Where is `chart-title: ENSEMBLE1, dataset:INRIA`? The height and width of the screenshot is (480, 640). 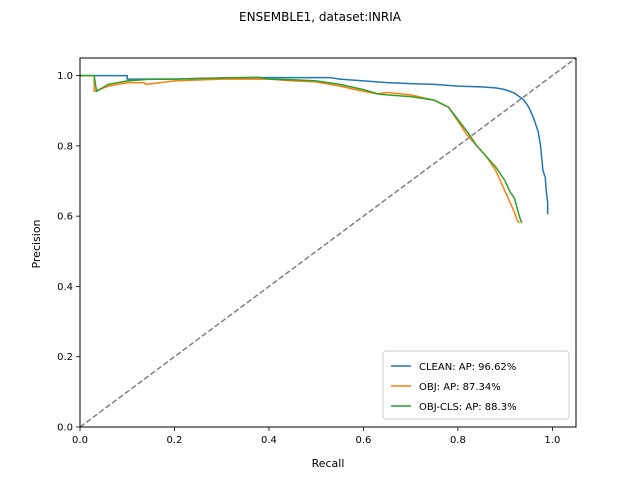
chart-title: ENSEMBLE1, dataset:INRIA is located at coordinates (320, 17).